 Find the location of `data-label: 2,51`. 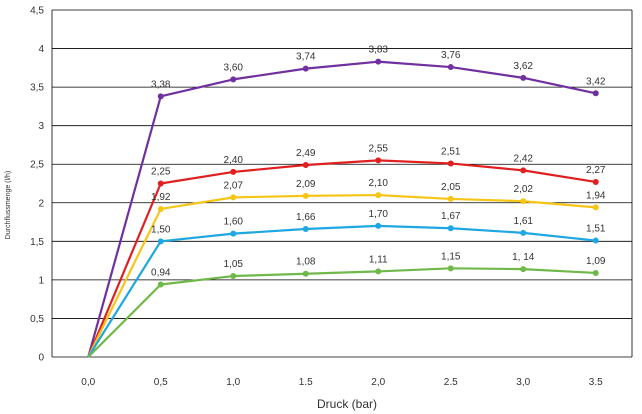

data-label: 2,51 is located at coordinates (451, 151).